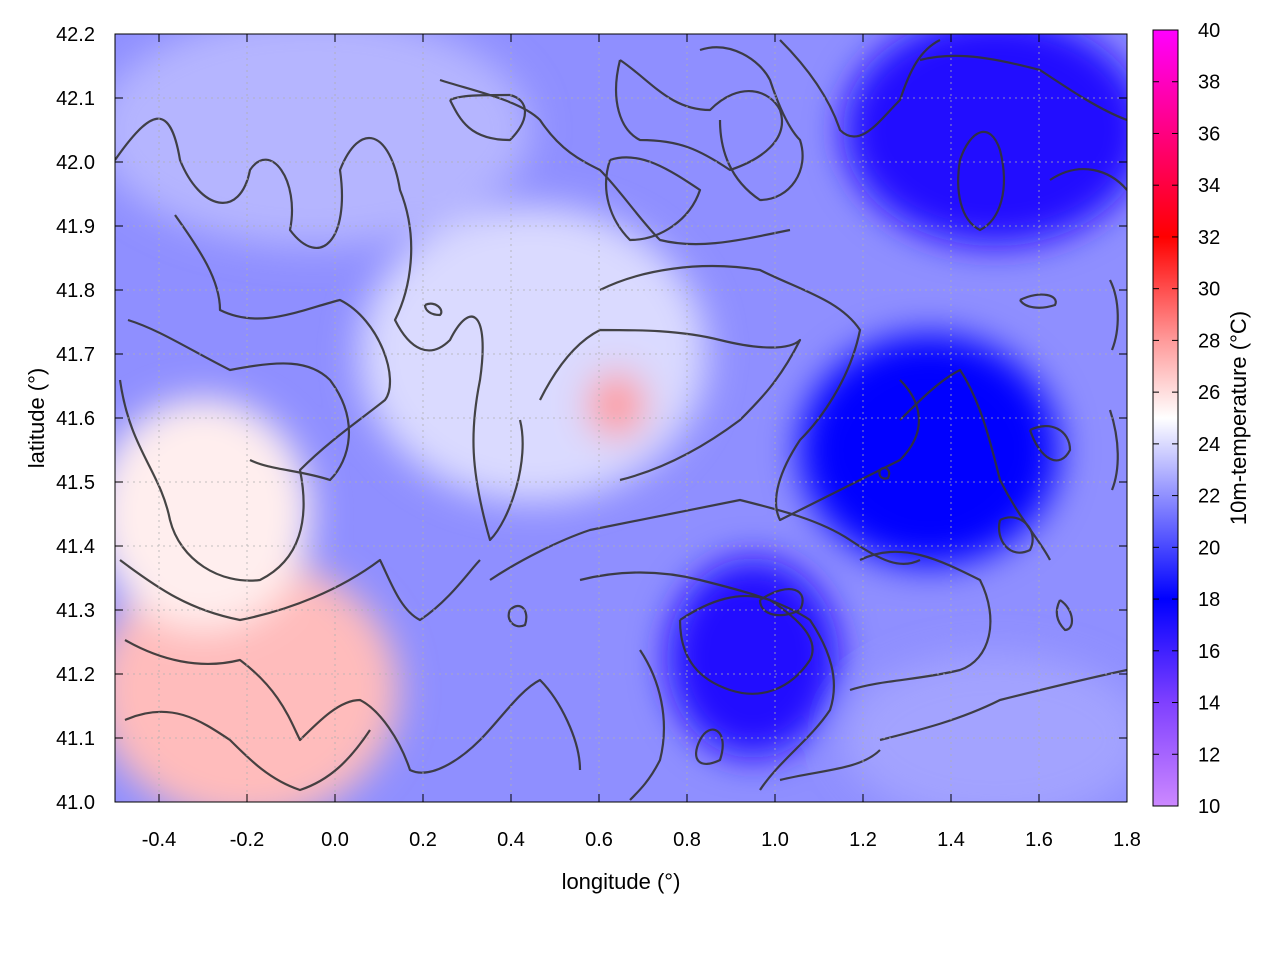  I want to click on colorbar-tick-label: 18, so click(1209, 600).